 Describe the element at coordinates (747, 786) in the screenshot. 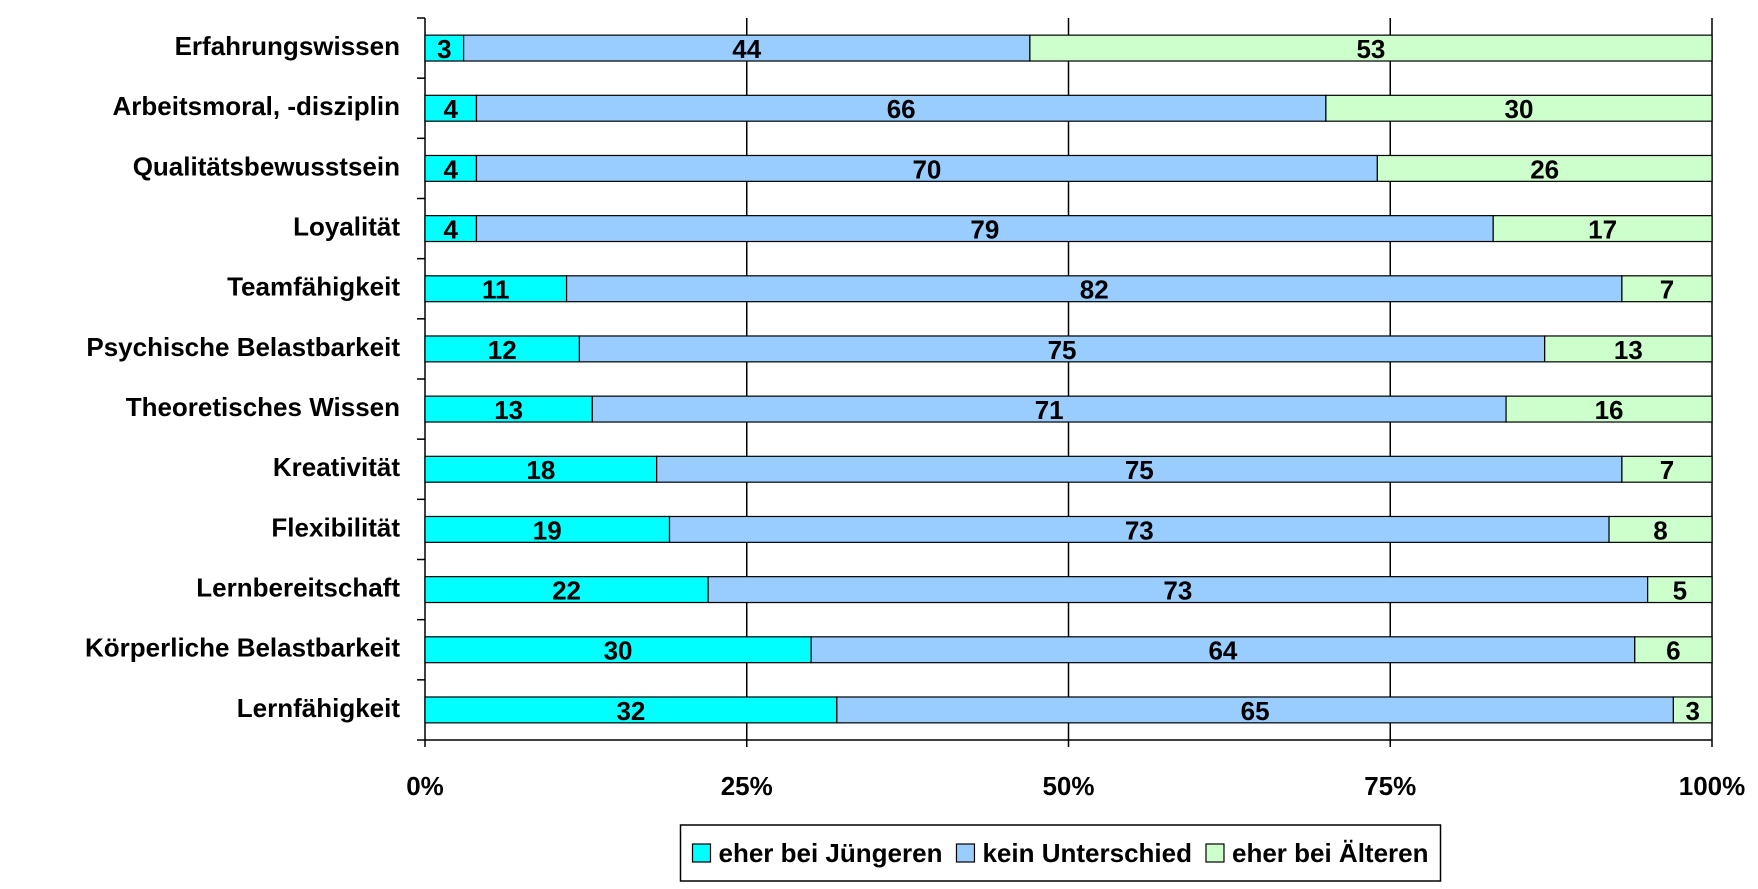

I see `x-tick-label: 25%` at that location.